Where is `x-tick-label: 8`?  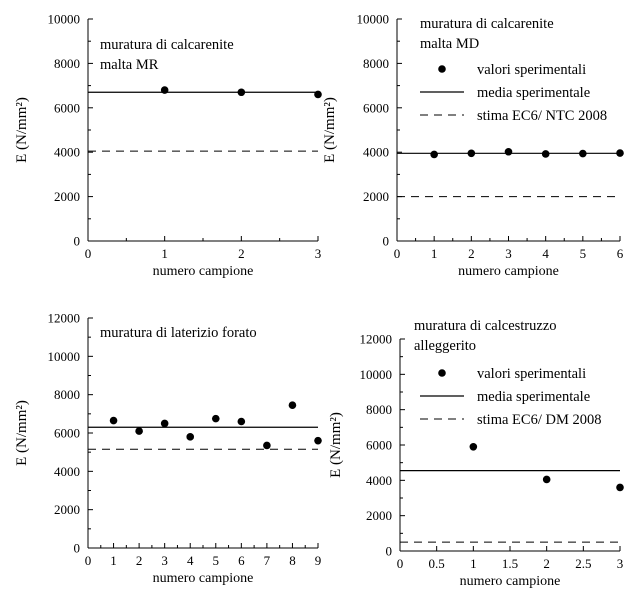
x-tick-label: 8 is located at coordinates (292, 560).